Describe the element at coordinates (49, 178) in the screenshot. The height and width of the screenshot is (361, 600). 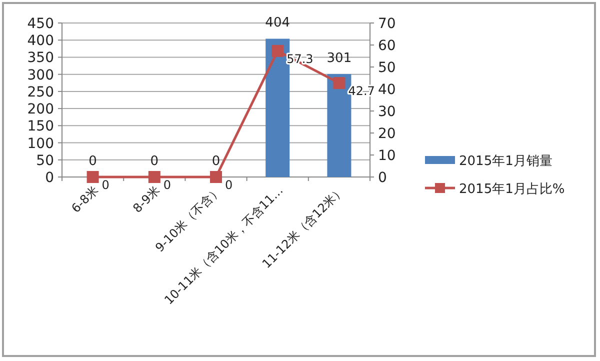
I see `y-tick-label: 0` at that location.